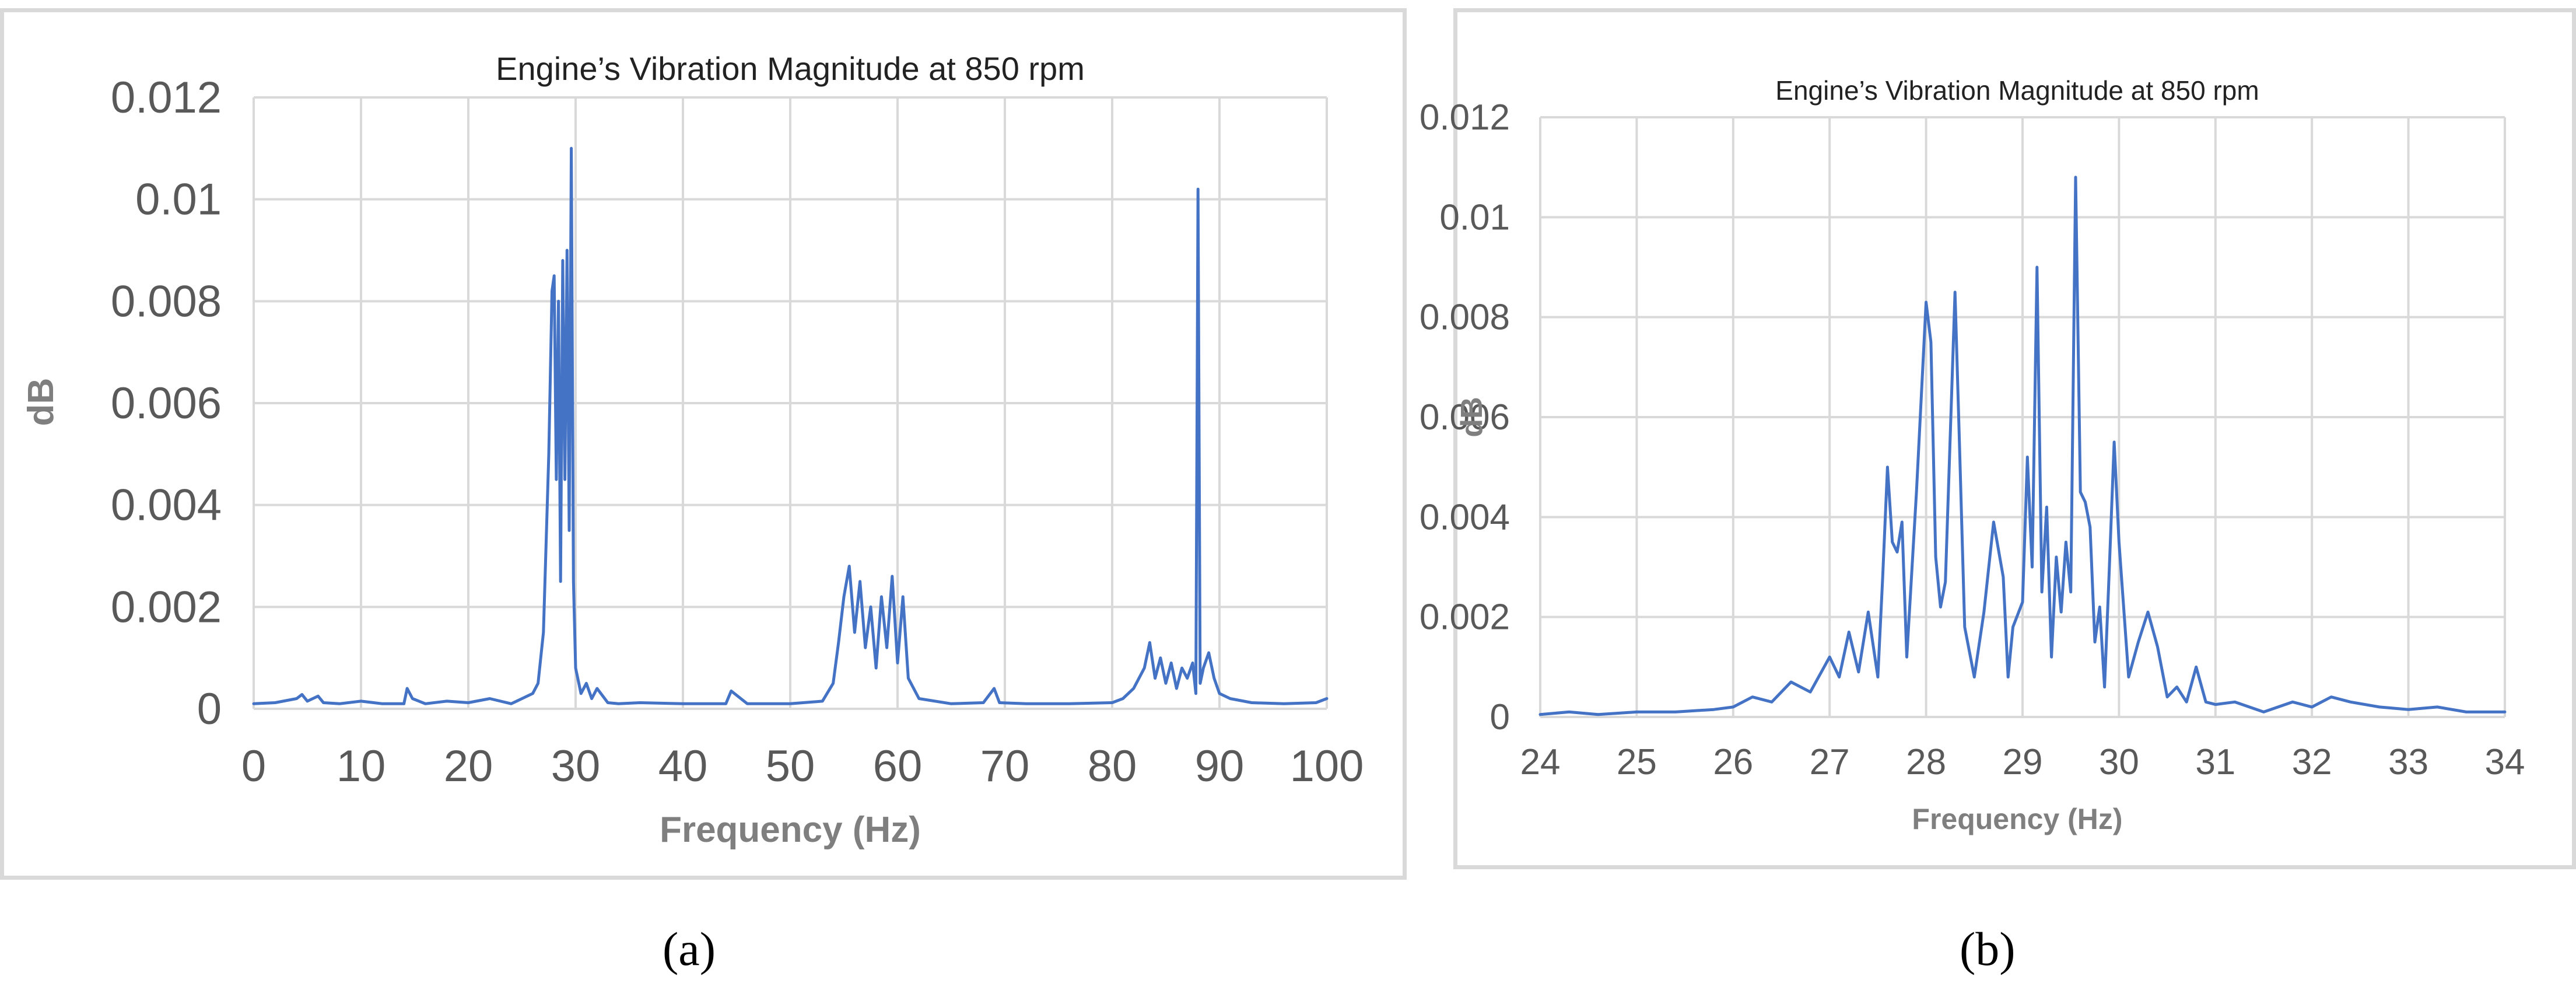  I want to click on x-tick-label: 20, so click(468, 766).